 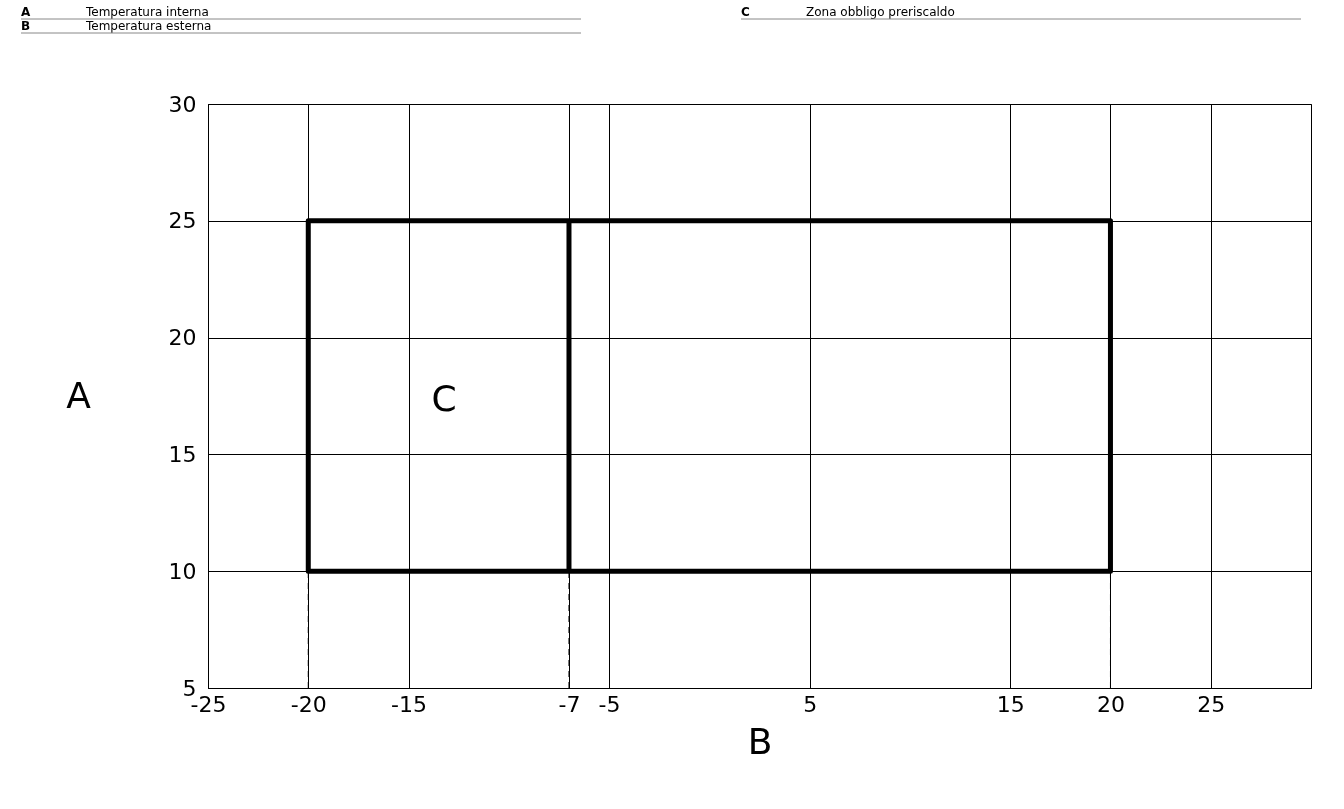 I want to click on x-tick-label: 20, so click(x=1110, y=704).